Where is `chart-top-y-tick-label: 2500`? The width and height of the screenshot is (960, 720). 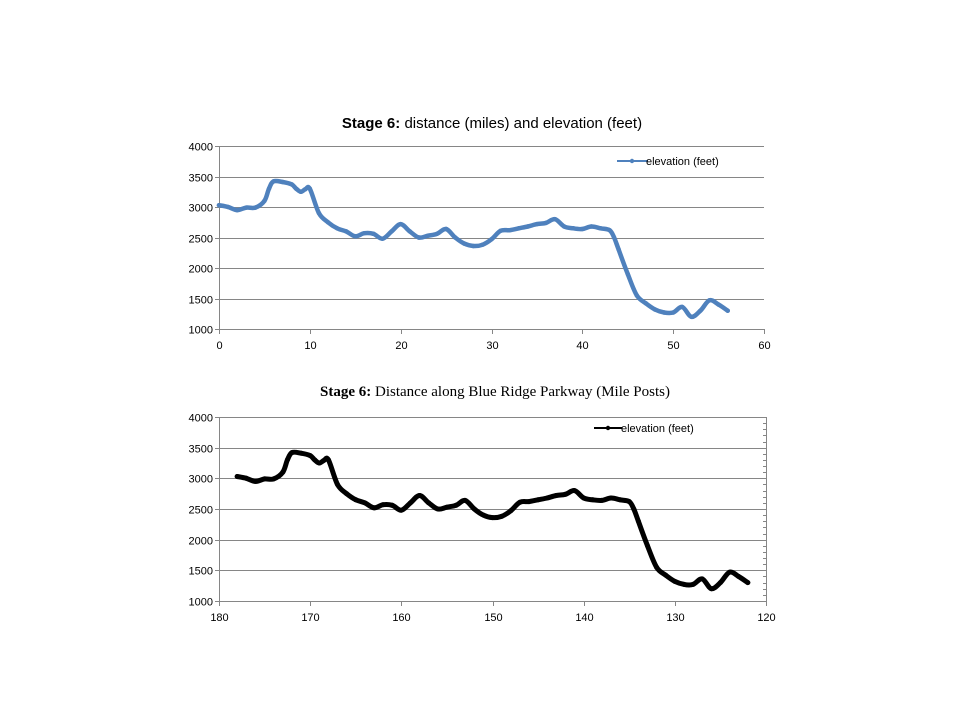
chart-top-y-tick-label: 2500 is located at coordinates (201, 240).